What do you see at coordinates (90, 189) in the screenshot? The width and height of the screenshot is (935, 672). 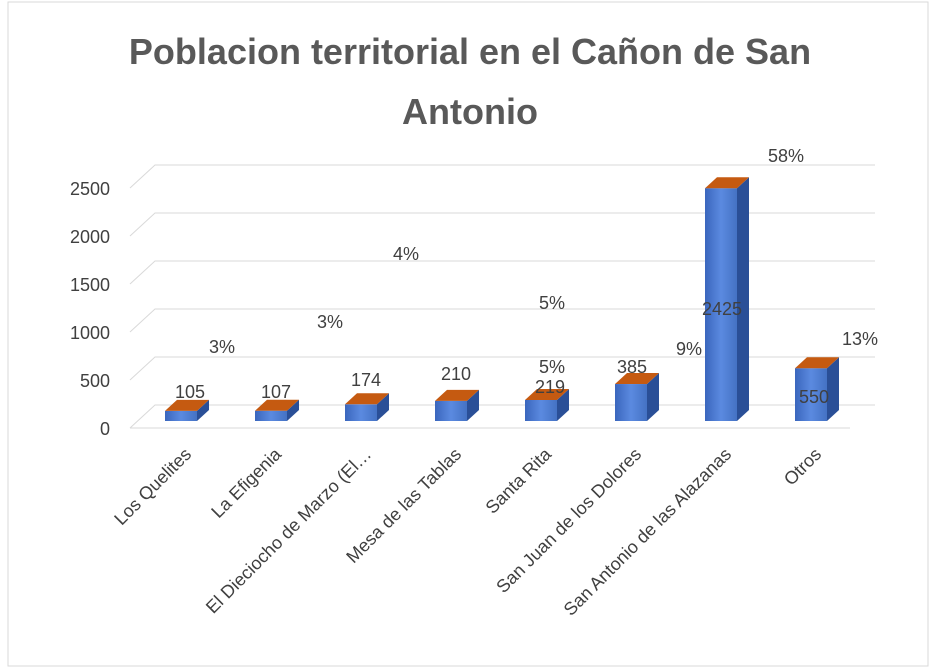 I see `y-tick-label: 2500` at bounding box center [90, 189].